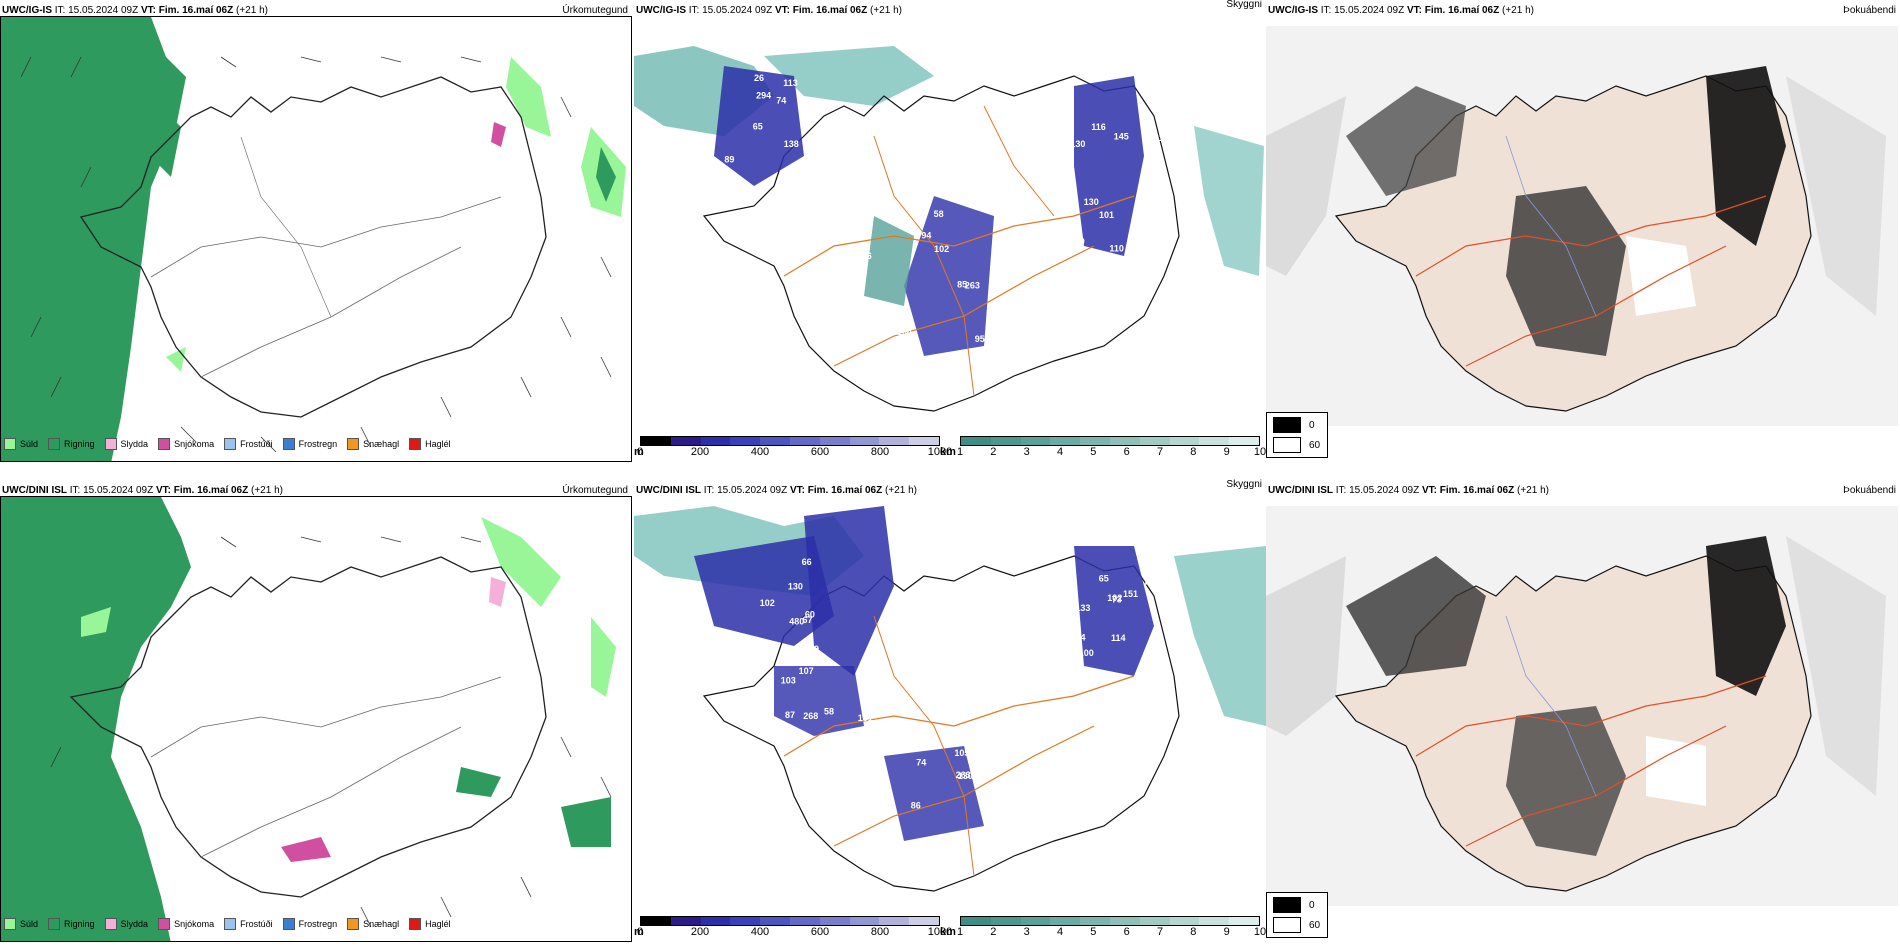 This screenshot has height=950, width=1900. Describe the element at coordinates (318, 444) in the screenshot. I see `legend-label: Frostregn` at that location.